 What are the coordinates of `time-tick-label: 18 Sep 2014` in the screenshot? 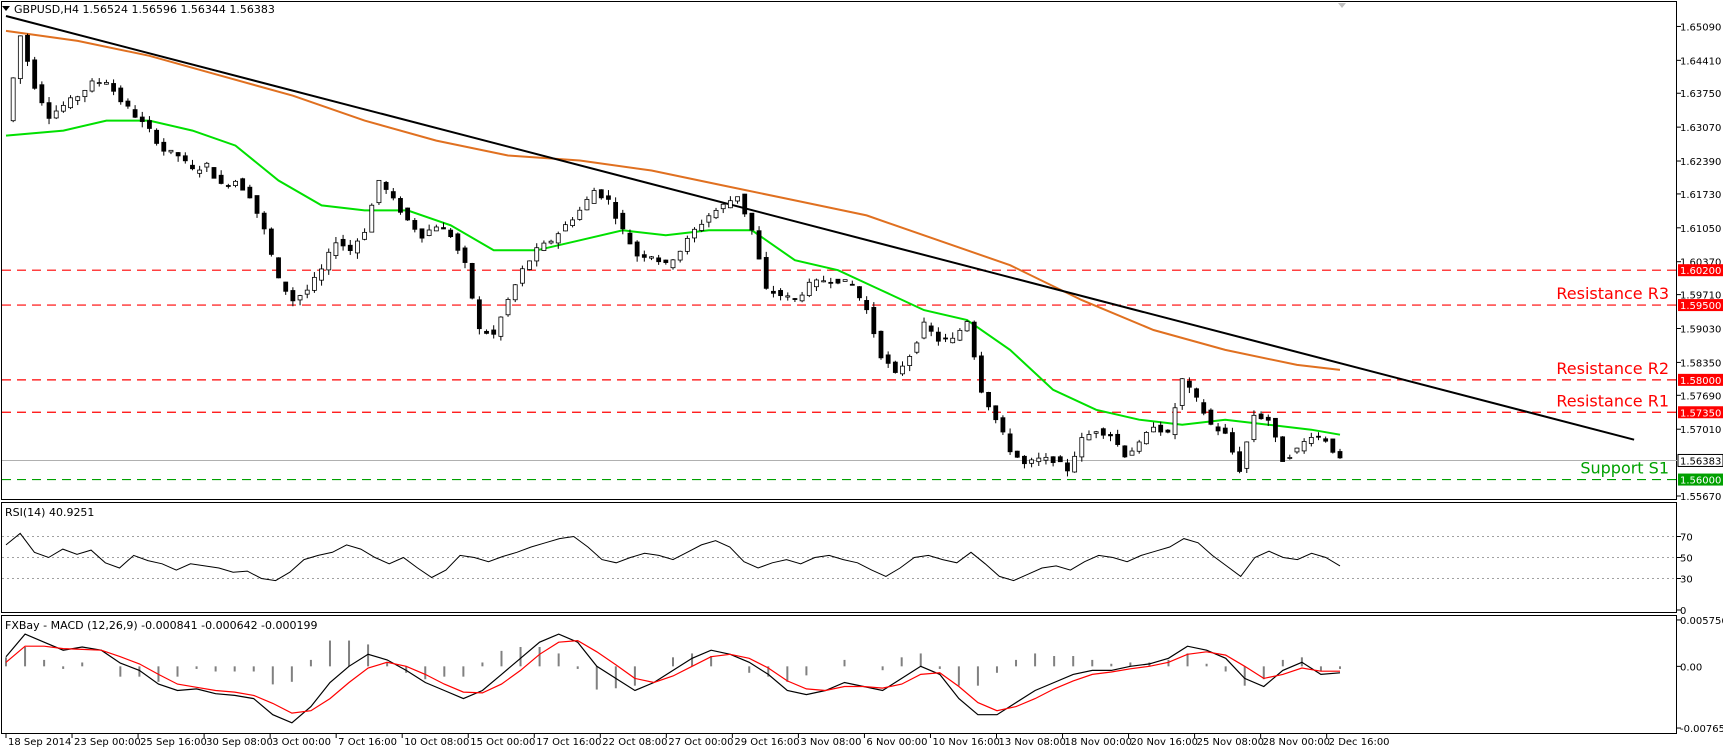 It's located at (39, 742).